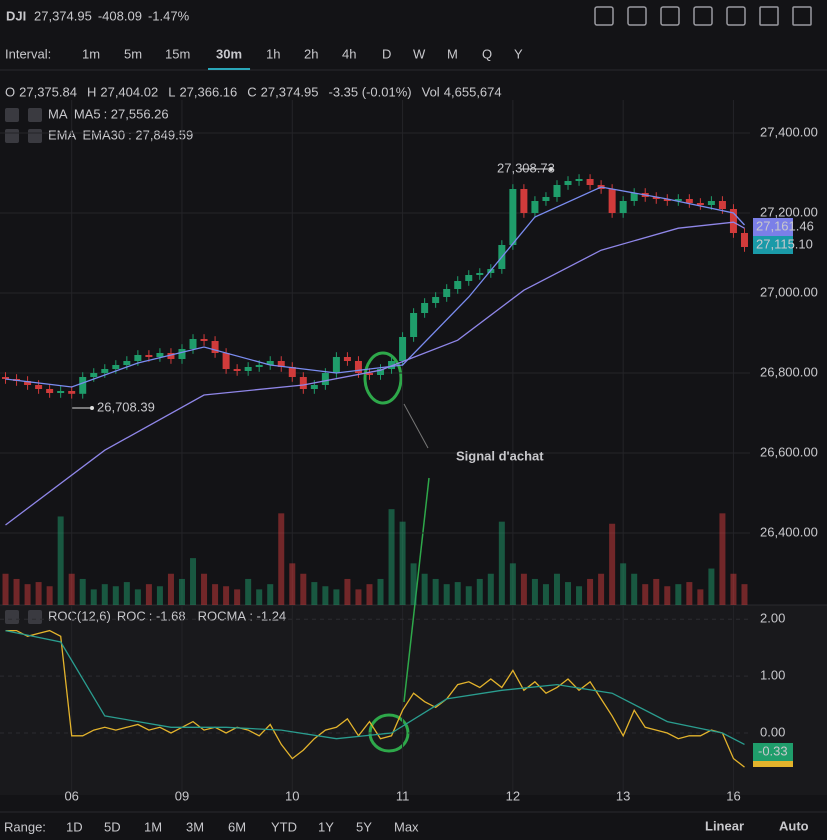  What do you see at coordinates (104, 134) in the screenshot?
I see `legend-name: EMA30` at bounding box center [104, 134].